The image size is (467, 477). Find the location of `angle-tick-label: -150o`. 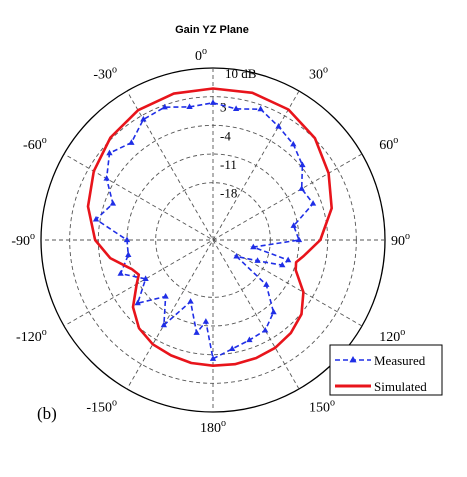

angle-tick-label: -150o is located at coordinates (101, 406).